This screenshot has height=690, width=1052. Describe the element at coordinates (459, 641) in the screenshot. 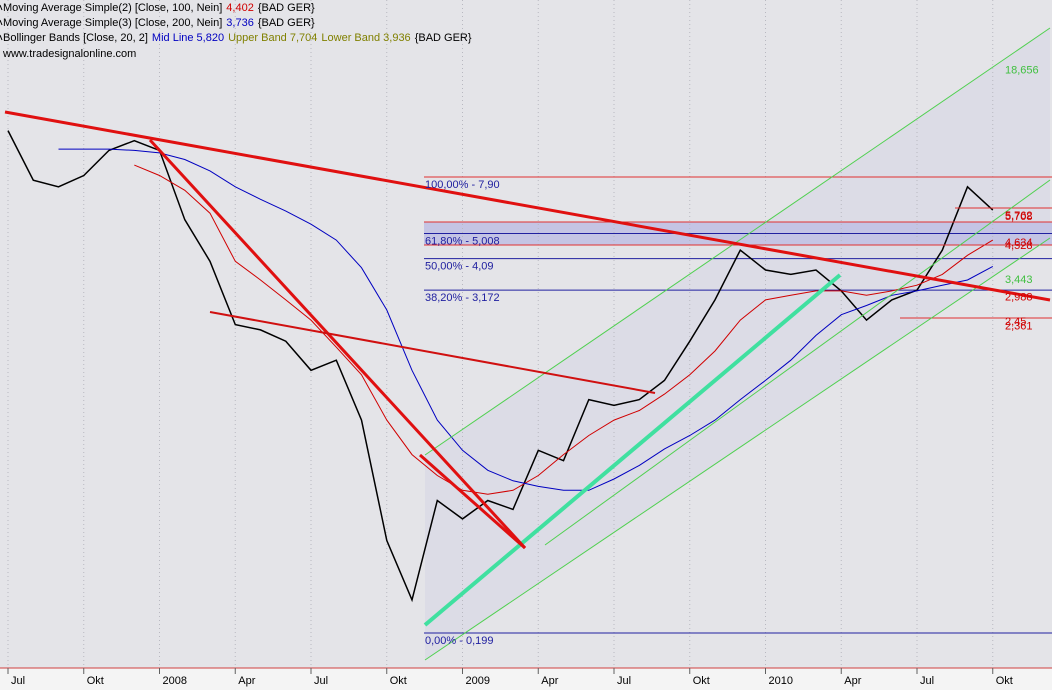

I see `fib-label: 0,00% - 0,199` at that location.